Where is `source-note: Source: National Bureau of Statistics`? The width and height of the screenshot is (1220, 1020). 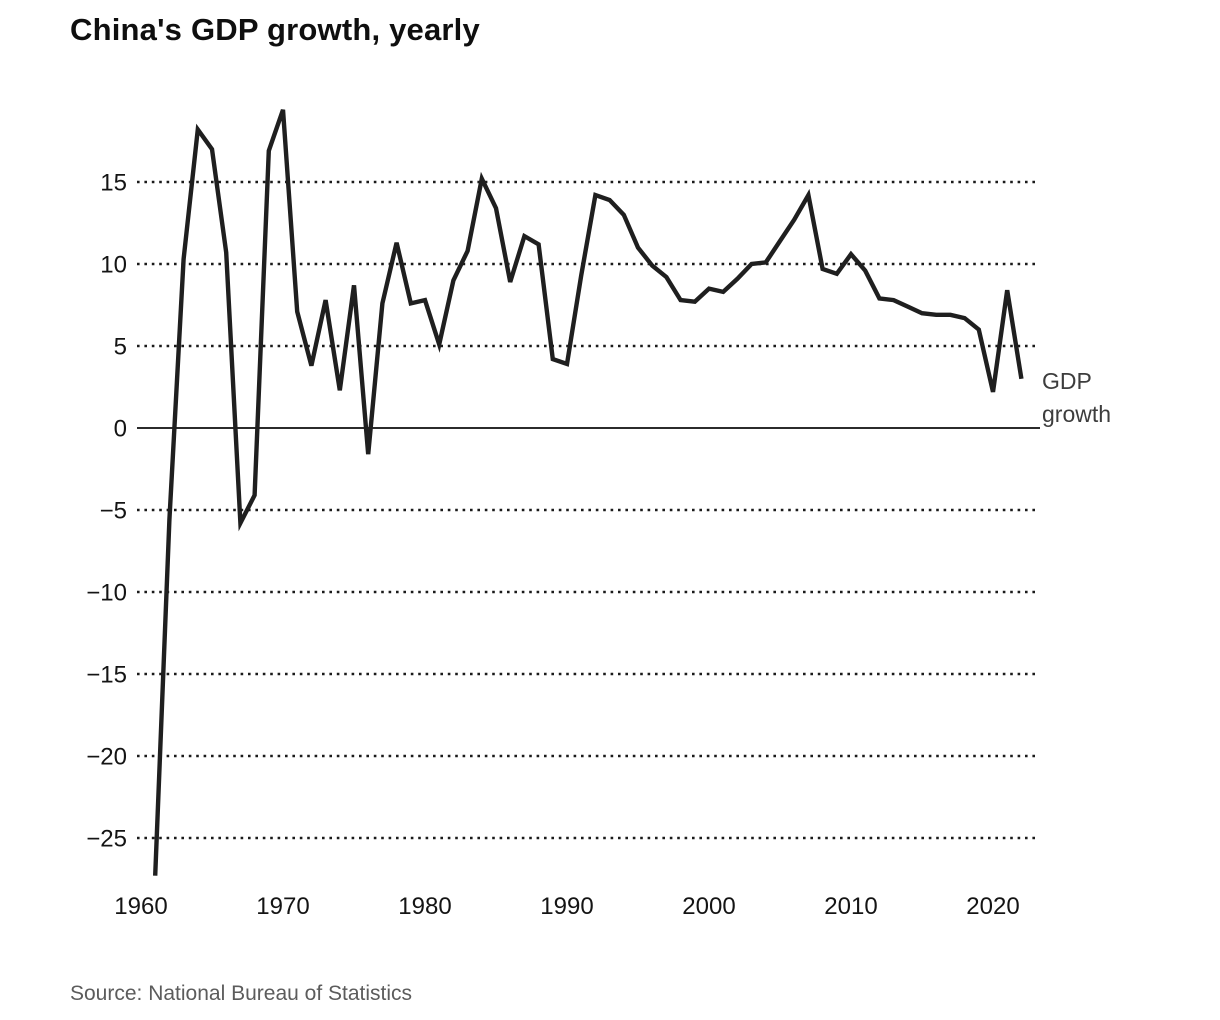
source-note: Source: National Bureau of Statistics is located at coordinates (241, 993).